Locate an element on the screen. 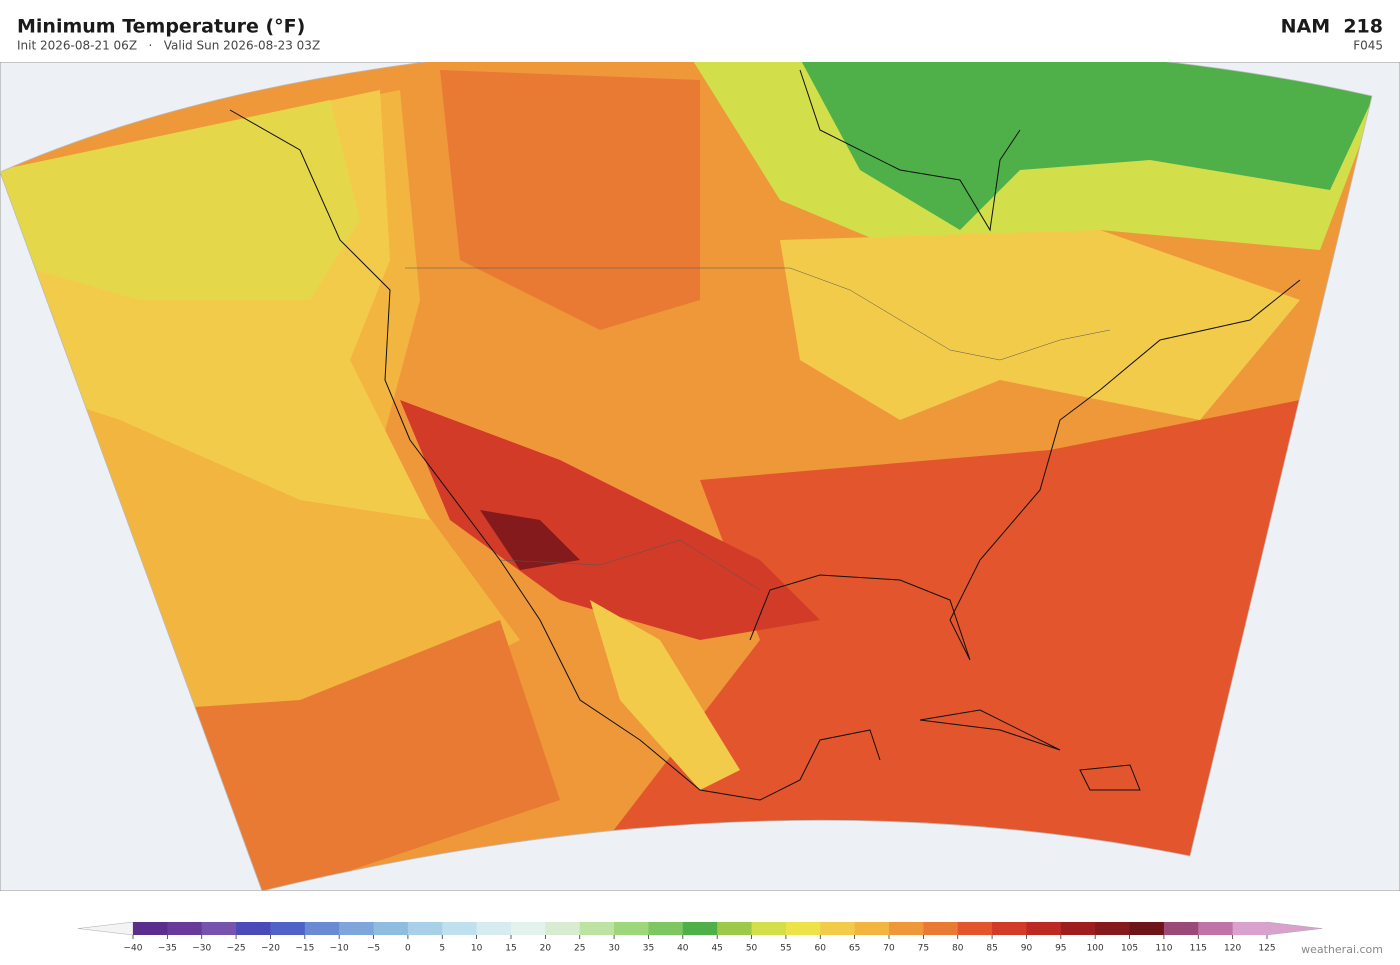 The width and height of the screenshot is (1400, 965). model-name: NAM 218 is located at coordinates (1332, 27).